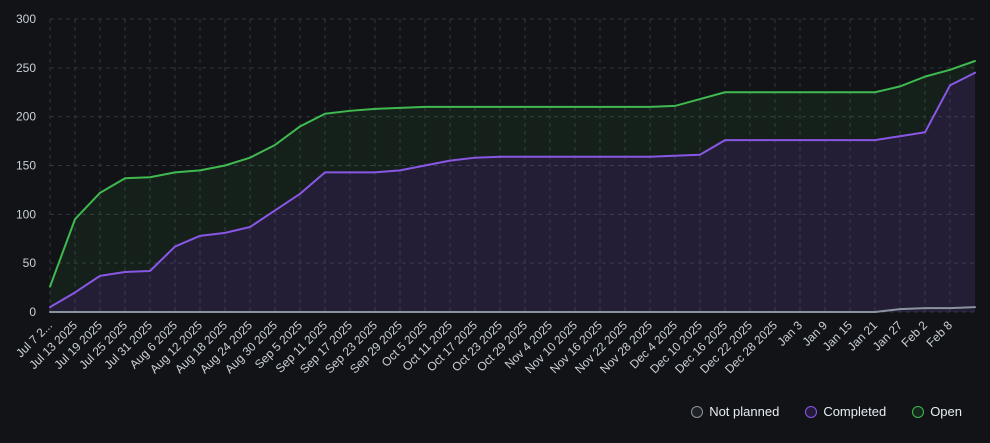 The height and width of the screenshot is (443, 990). What do you see at coordinates (811, 411) in the screenshot?
I see `legend-swatch-completed` at bounding box center [811, 411].